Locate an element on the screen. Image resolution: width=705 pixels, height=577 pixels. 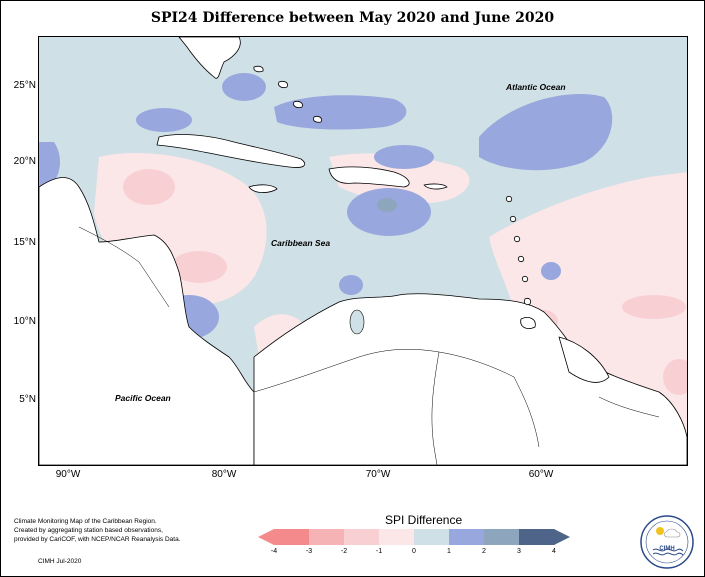
legend-tick-label: 4 is located at coordinates (554, 551).